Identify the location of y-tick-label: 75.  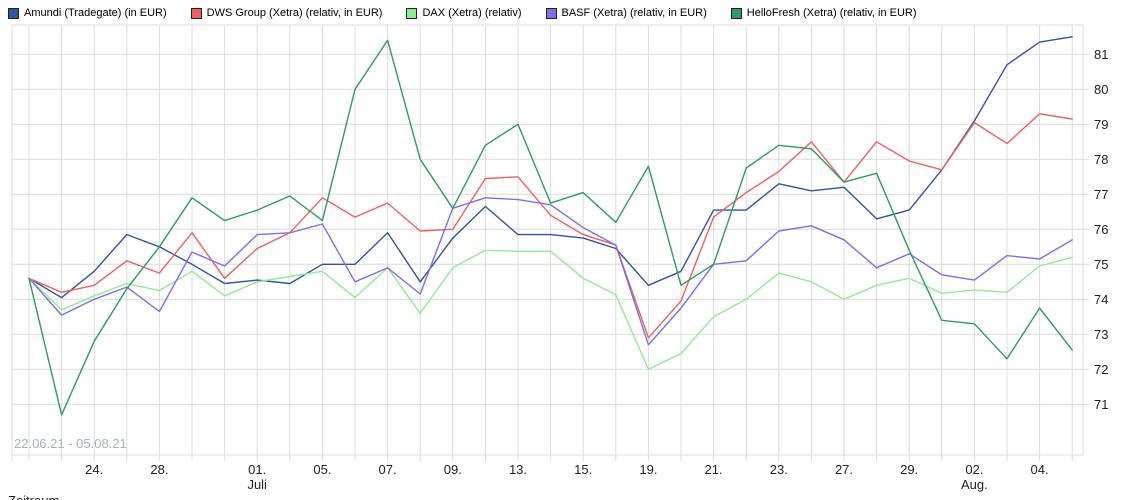
(1101, 264).